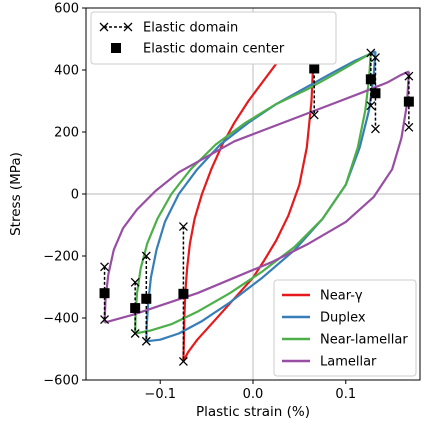 Image resolution: width=434 pixels, height=438 pixels. What do you see at coordinates (66, 133) in the screenshot?
I see `y-tick-label: 200` at bounding box center [66, 133].